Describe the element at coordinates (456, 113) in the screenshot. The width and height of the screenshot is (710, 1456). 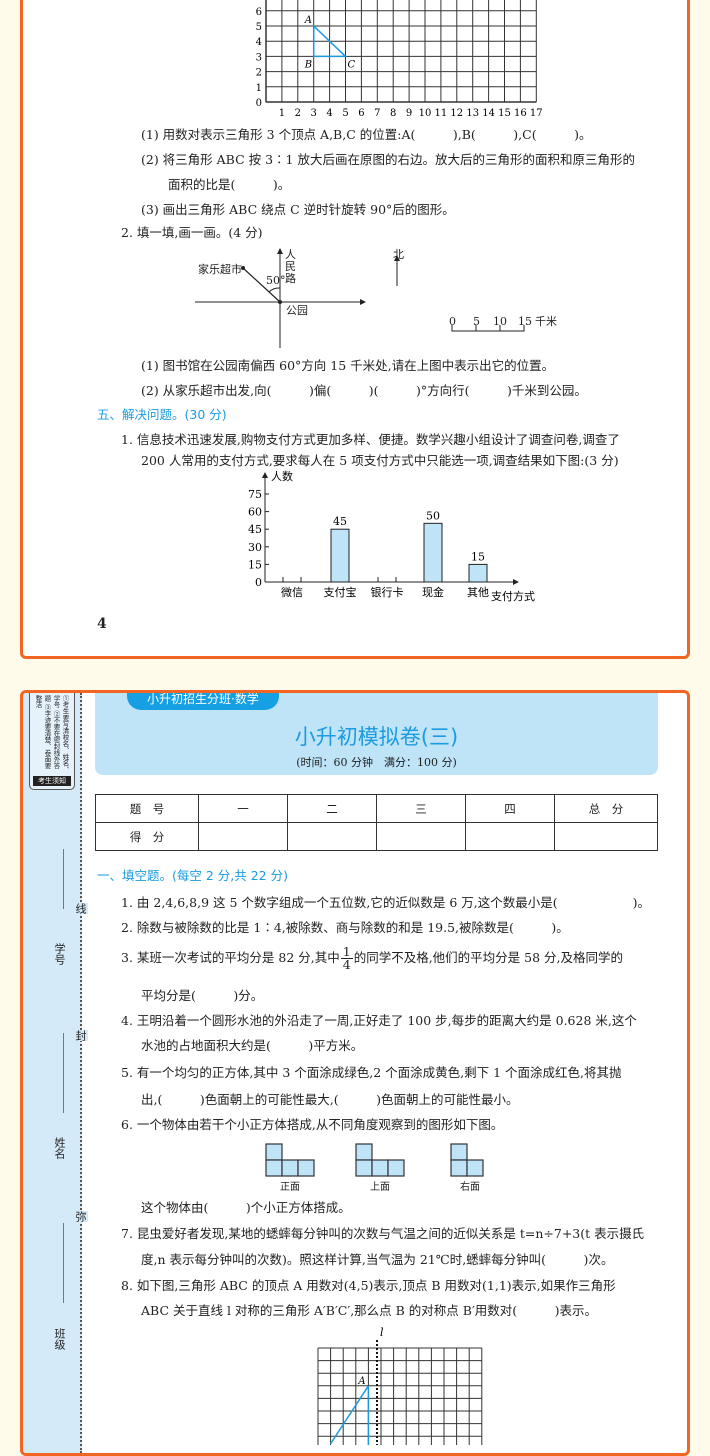
I see `x-tick-label: 12` at that location.